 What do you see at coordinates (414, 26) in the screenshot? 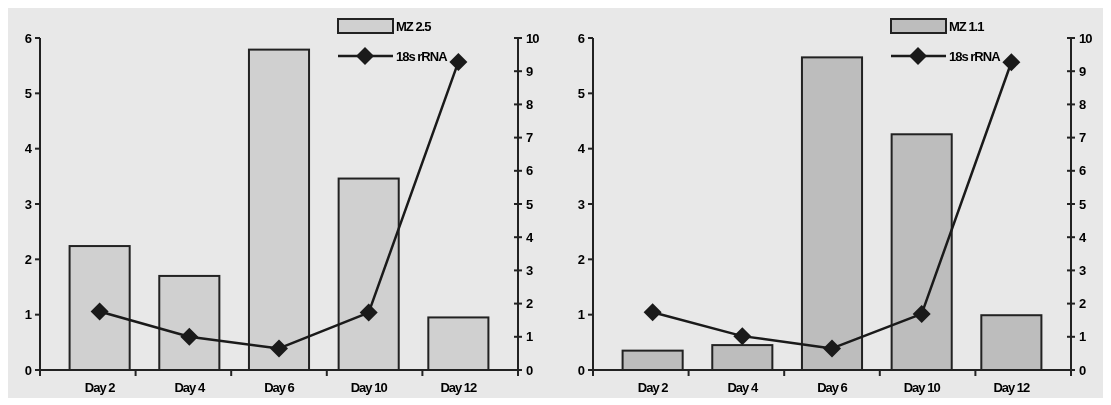
I see `legend-label: MZ 2.5` at bounding box center [414, 26].